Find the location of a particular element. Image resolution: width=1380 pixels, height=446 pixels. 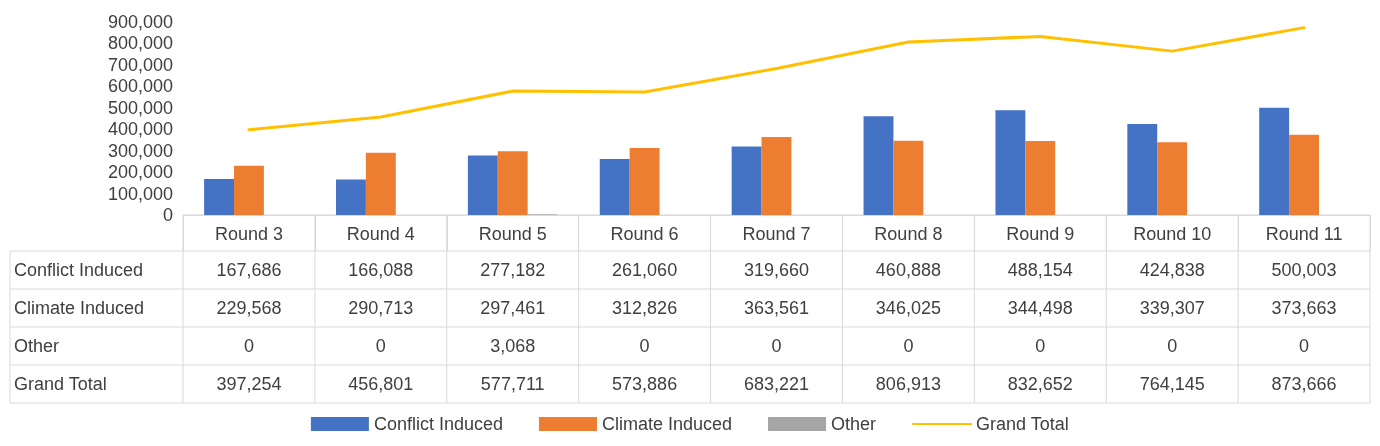

data-label: 806,913 is located at coordinates (908, 384).